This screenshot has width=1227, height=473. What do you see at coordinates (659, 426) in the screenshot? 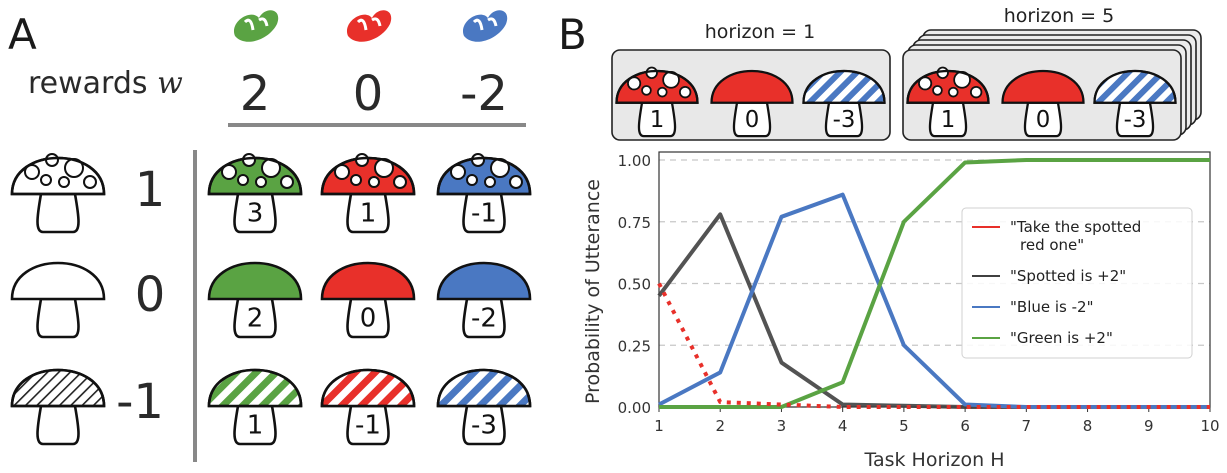
I see `x-tick-label: 1` at bounding box center [659, 426].